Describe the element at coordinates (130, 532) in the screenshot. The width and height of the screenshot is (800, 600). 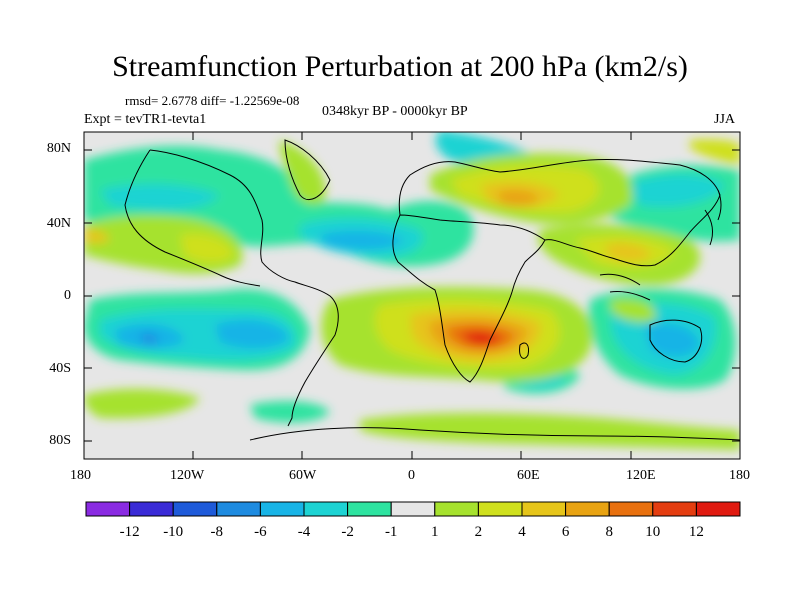
I see `colorbar-label: -12` at that location.